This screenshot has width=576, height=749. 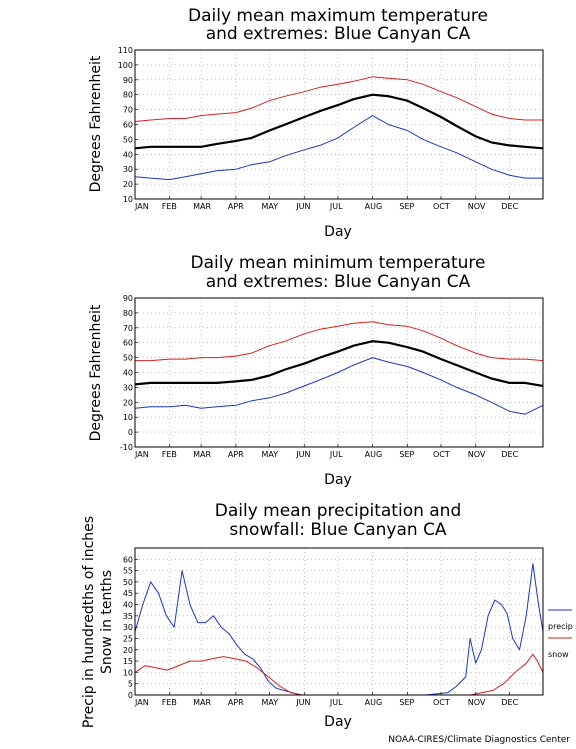 I want to click on y-tick-label: 110, so click(x=125, y=50).